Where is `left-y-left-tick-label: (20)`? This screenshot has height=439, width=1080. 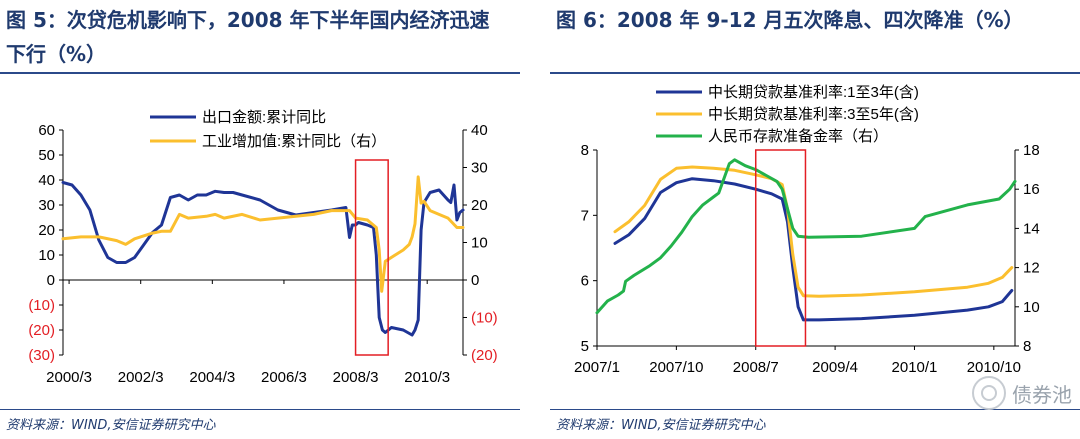 left-y-left-tick-label: (20) is located at coordinates (41, 330).